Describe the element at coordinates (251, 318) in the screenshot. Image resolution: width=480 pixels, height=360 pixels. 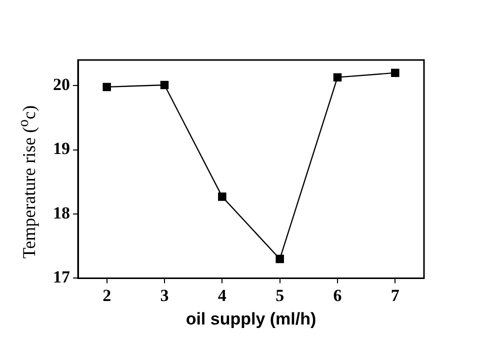
I see `x-axis-title: oil supply (ml/h)` at that location.